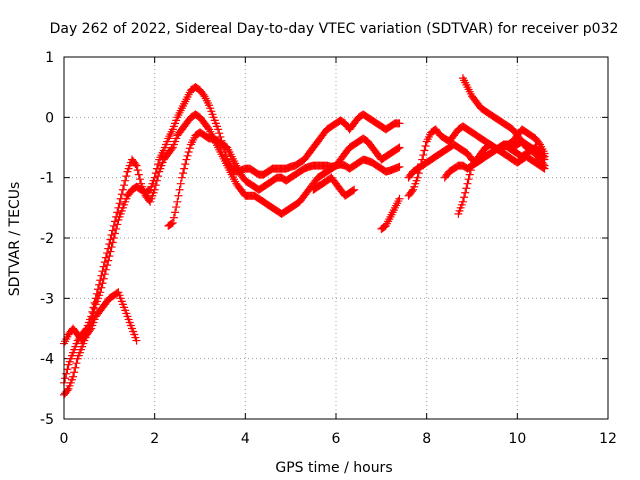 This screenshot has width=640, height=480. What do you see at coordinates (47, 299) in the screenshot?
I see `y-tick-label: -3` at bounding box center [47, 299].